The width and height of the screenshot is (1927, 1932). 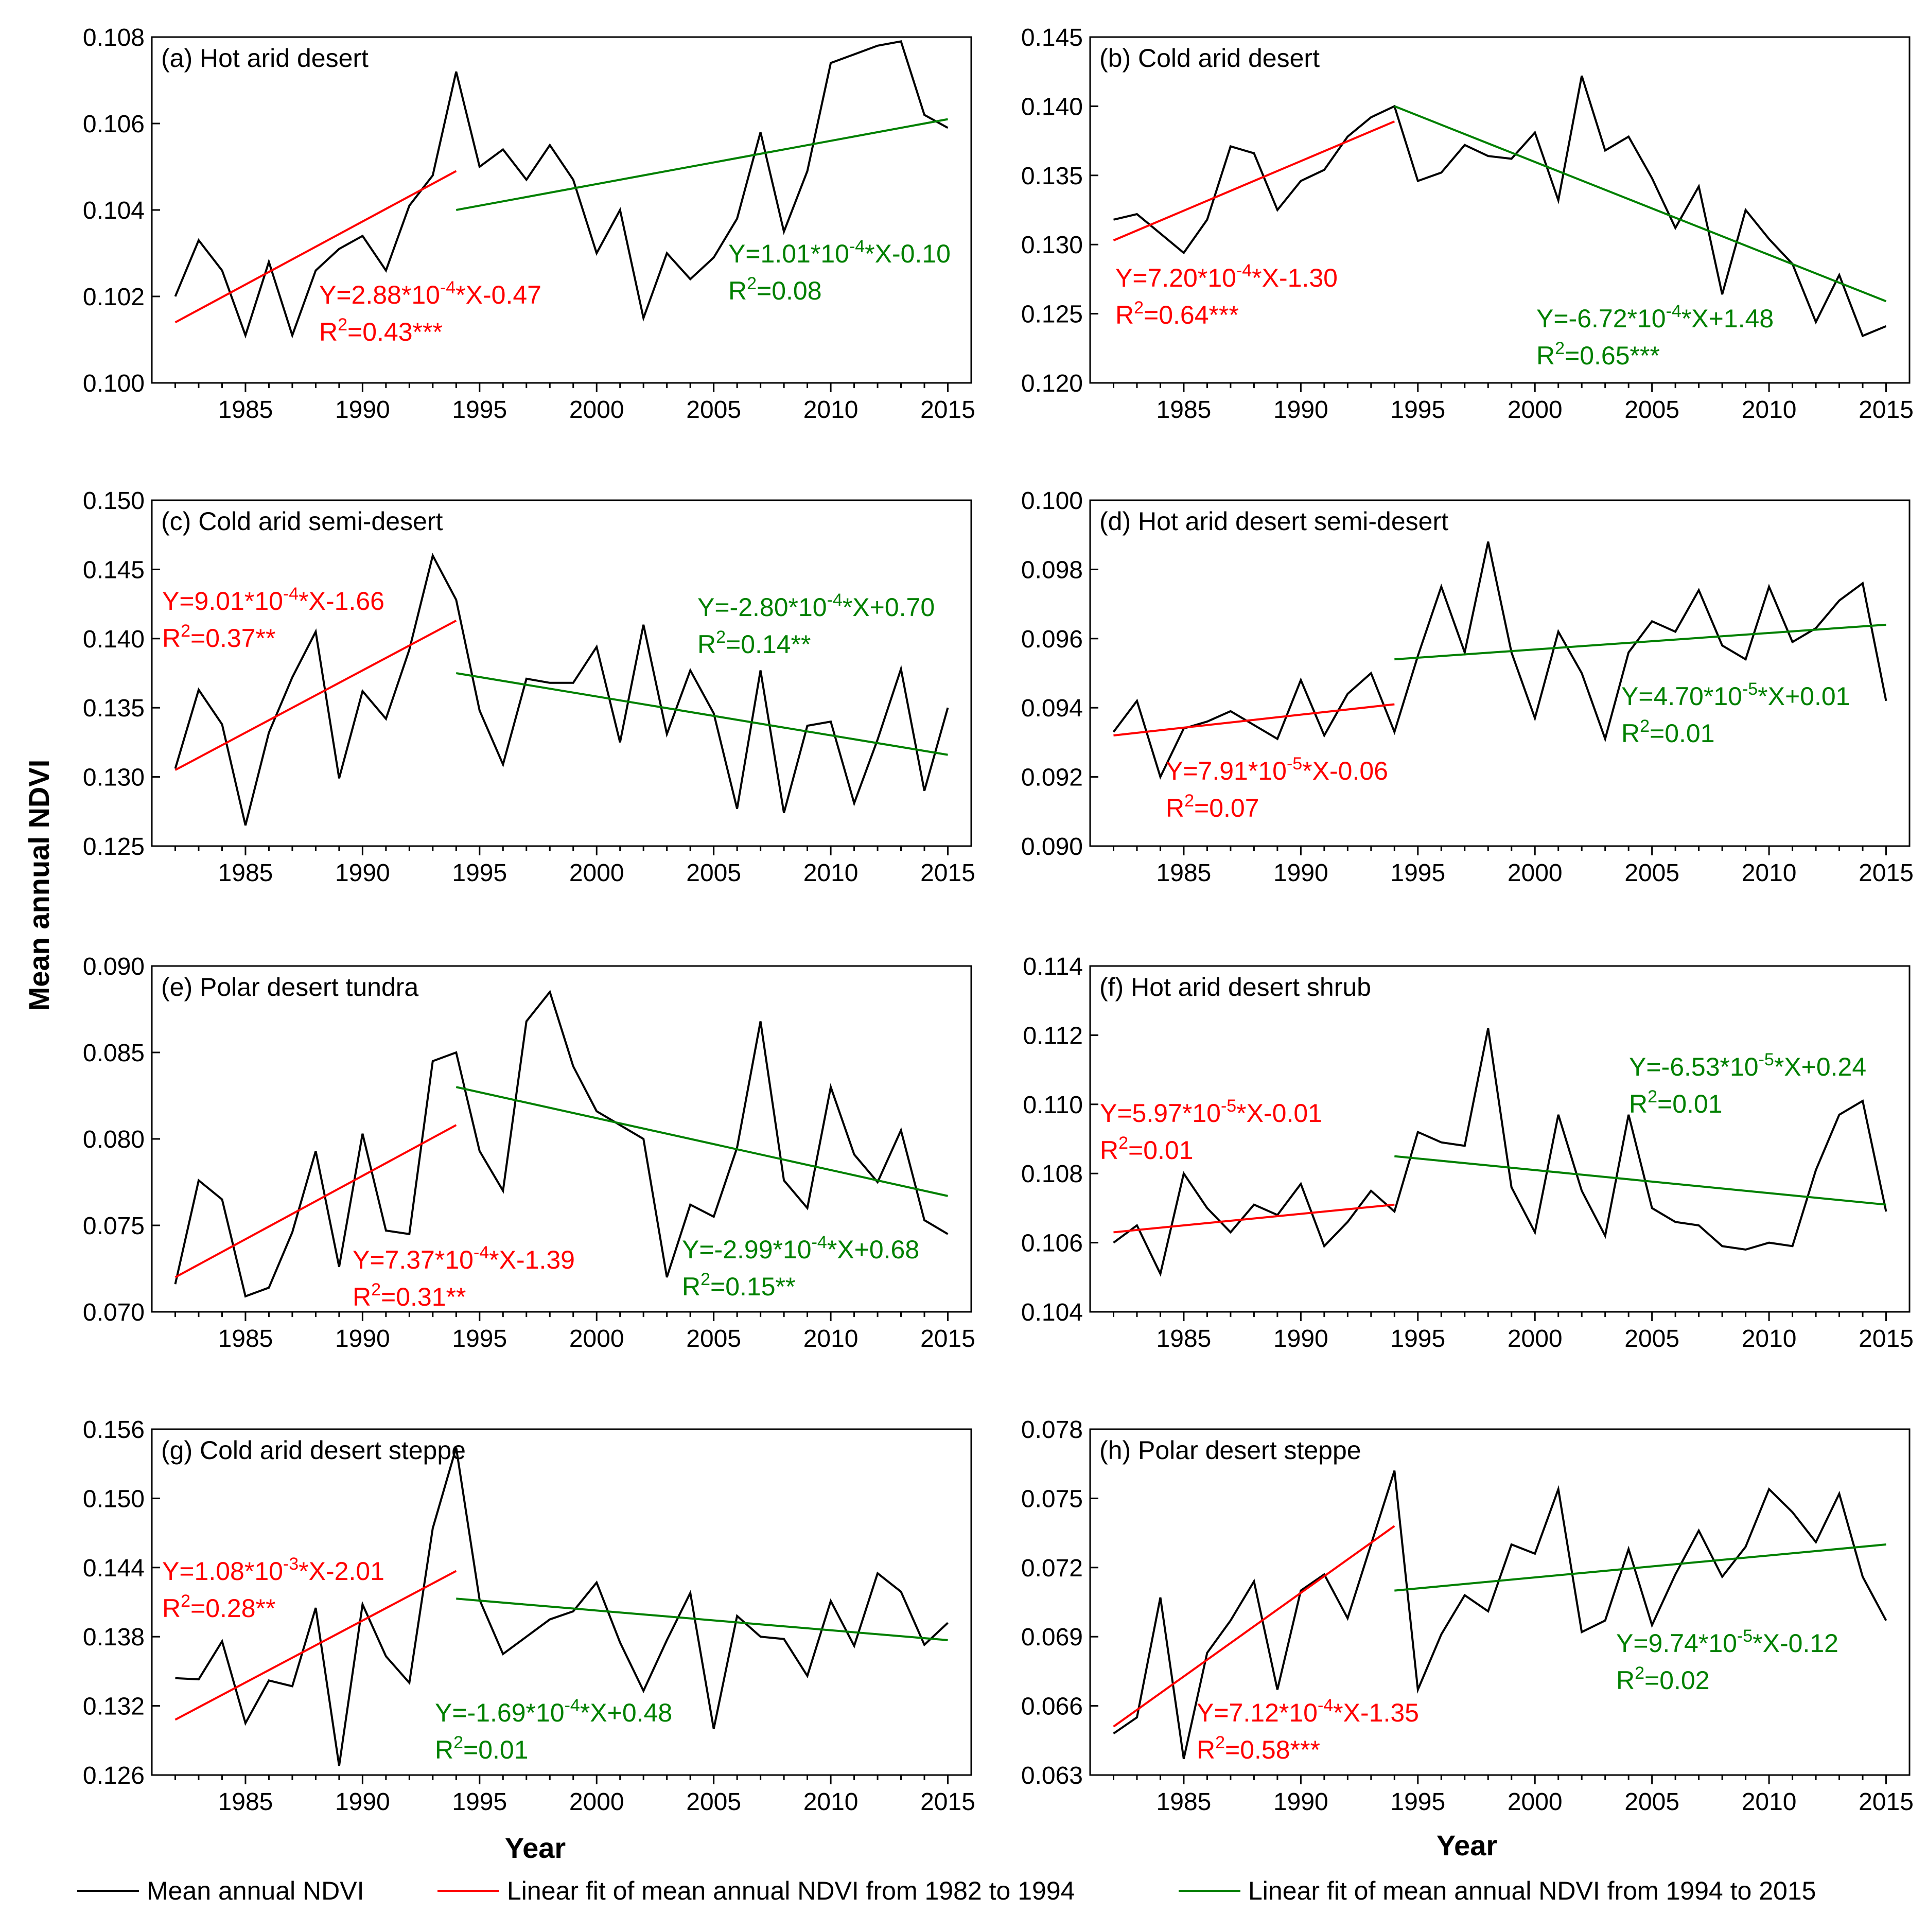 What do you see at coordinates (39, 886) in the screenshot?
I see `y-axis-title: Mean annual NDVI` at bounding box center [39, 886].